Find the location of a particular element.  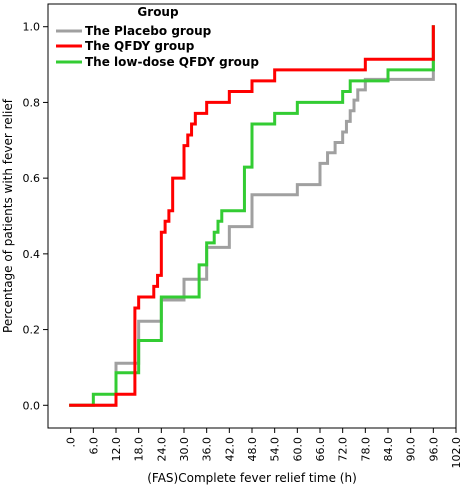

x-tick-label: 18.0 is located at coordinates (139, 449).